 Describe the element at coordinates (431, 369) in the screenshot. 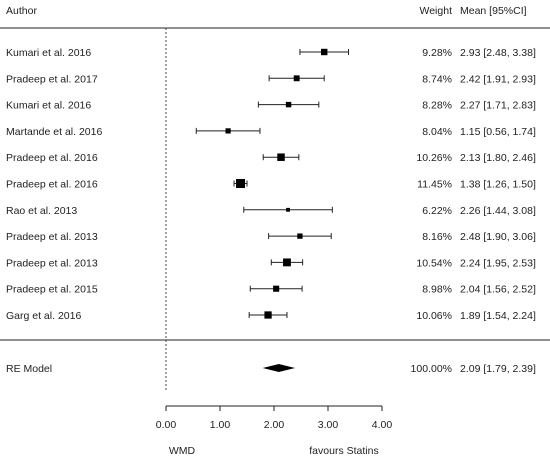

I see `summary-weight: 100.00%` at that location.